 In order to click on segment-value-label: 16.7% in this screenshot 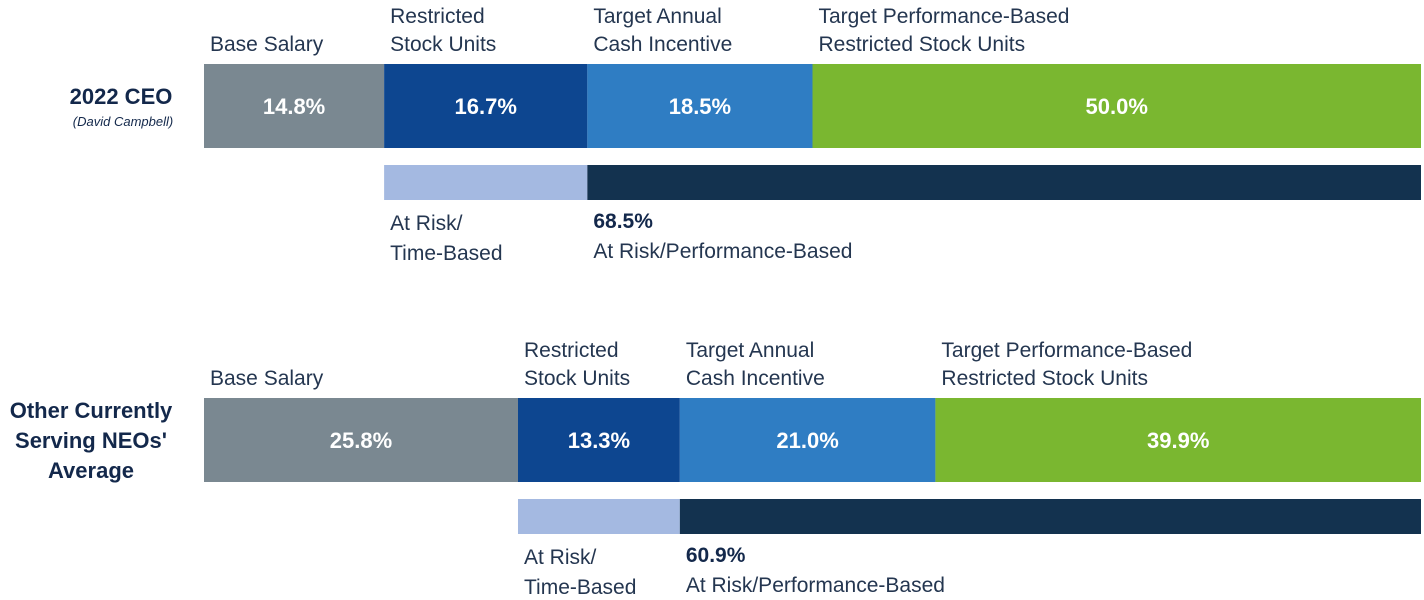, I will do `click(486, 106)`.